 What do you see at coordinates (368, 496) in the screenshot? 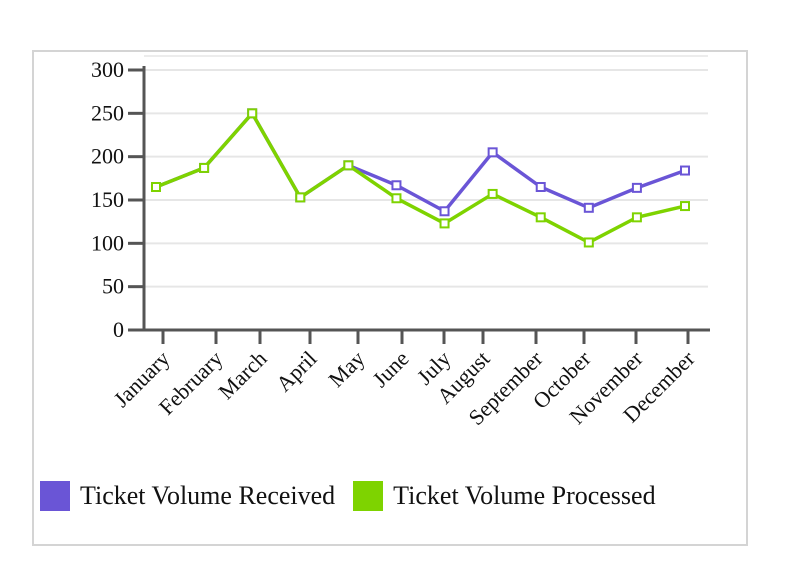
I see `legend-swatch-processed` at bounding box center [368, 496].